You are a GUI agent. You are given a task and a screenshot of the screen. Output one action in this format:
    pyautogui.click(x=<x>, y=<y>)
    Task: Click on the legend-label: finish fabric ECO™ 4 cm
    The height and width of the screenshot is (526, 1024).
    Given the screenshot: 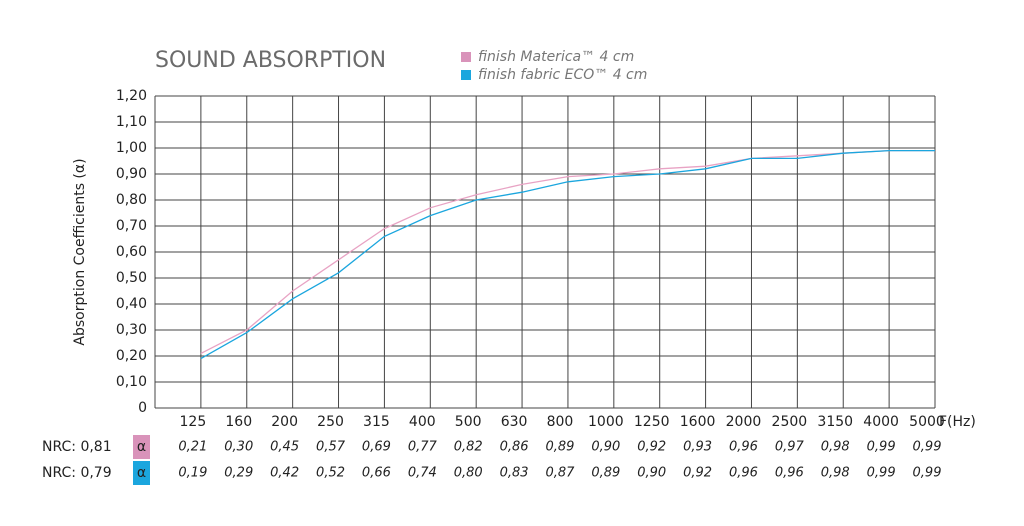 What is the action you would take?
    pyautogui.click(x=562, y=75)
    